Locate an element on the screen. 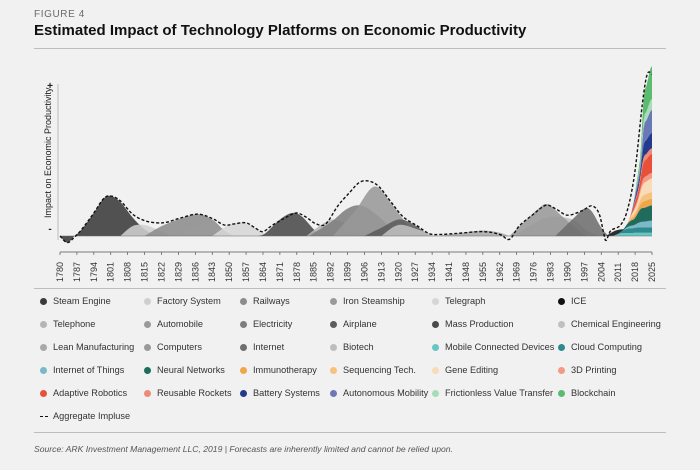 The image size is (700, 470). legend-item-sequencing-tech: Sequencing Tech. is located at coordinates (373, 370).